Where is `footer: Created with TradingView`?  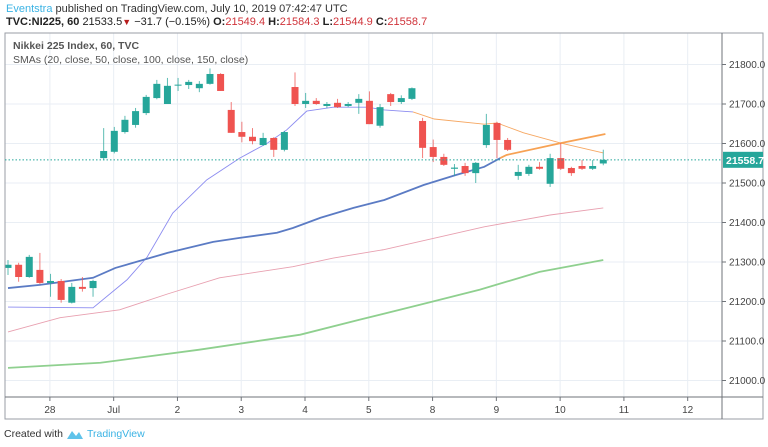 footer: Created with TradingView is located at coordinates (74, 434).